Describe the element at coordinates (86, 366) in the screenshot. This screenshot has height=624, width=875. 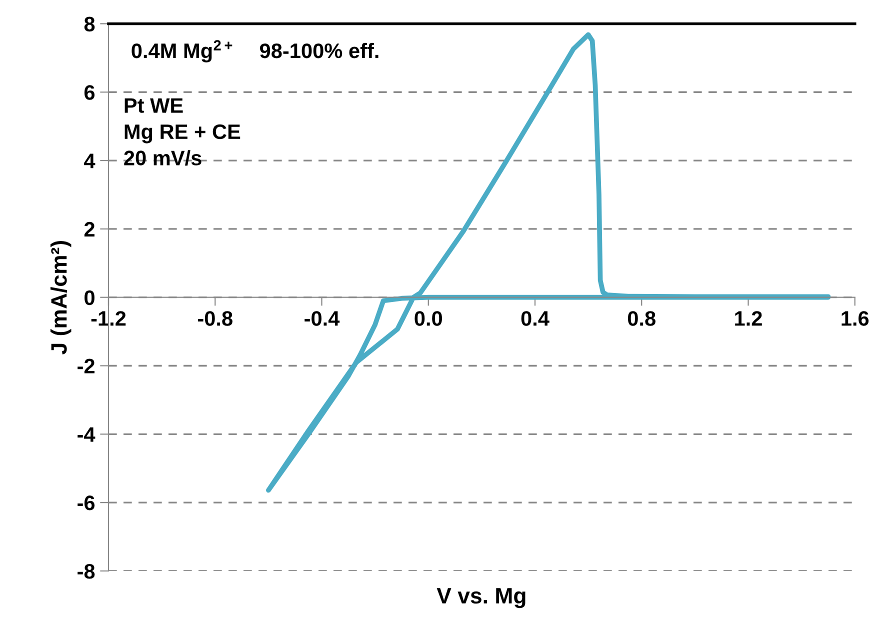
I see `y-tick-label: -2` at that location.